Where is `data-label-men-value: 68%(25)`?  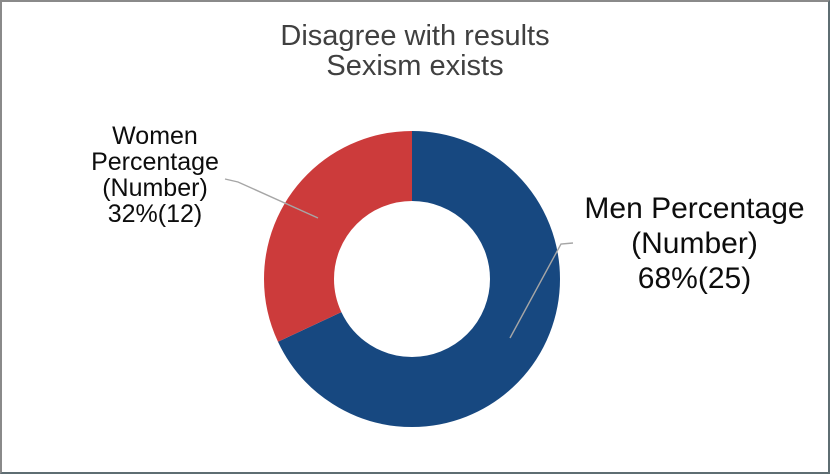
data-label-men-value: 68%(25) is located at coordinates (694, 278).